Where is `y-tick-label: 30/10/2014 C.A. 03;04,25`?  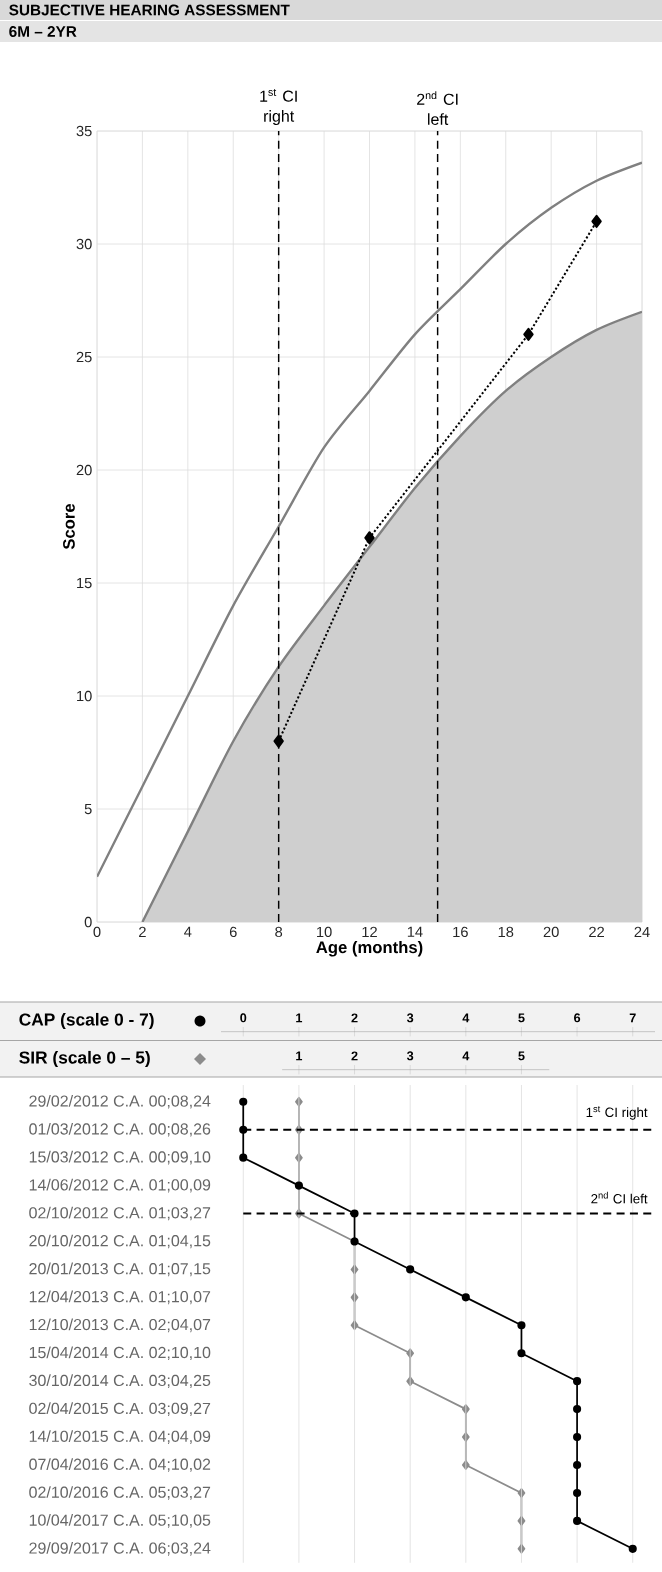
y-tick-label: 30/10/2014 C.A. 03;04,25 is located at coordinates (120, 1381).